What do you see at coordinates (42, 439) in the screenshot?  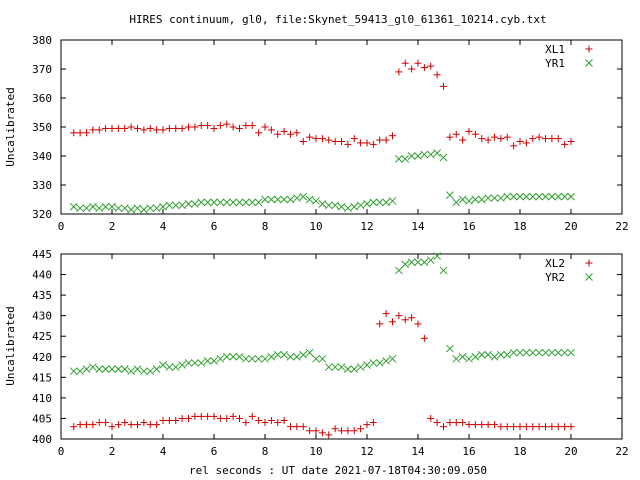 I see `y-tick-label: 400` at bounding box center [42, 439].